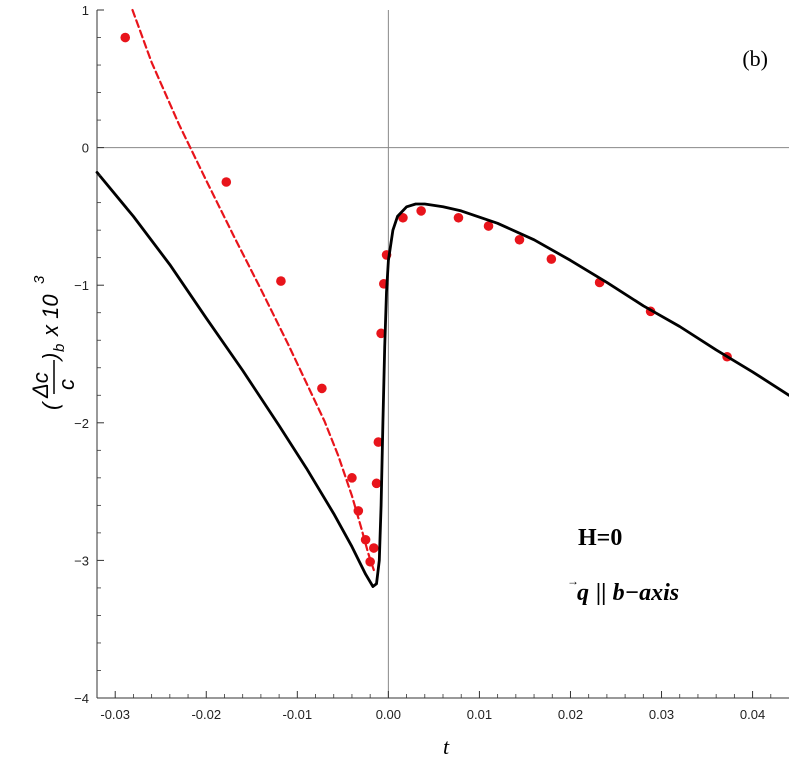  What do you see at coordinates (50, 315) in the screenshot?
I see `y-axis-title-factor: x 10` at bounding box center [50, 315].